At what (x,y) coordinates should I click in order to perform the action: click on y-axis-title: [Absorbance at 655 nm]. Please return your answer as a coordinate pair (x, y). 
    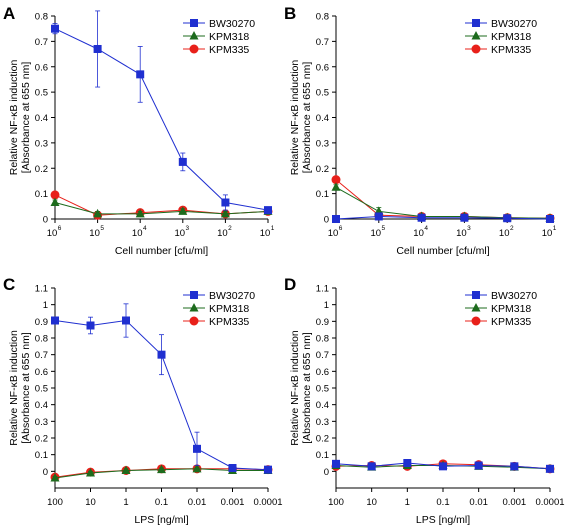
    Looking at the image, I should click on (26, 388).